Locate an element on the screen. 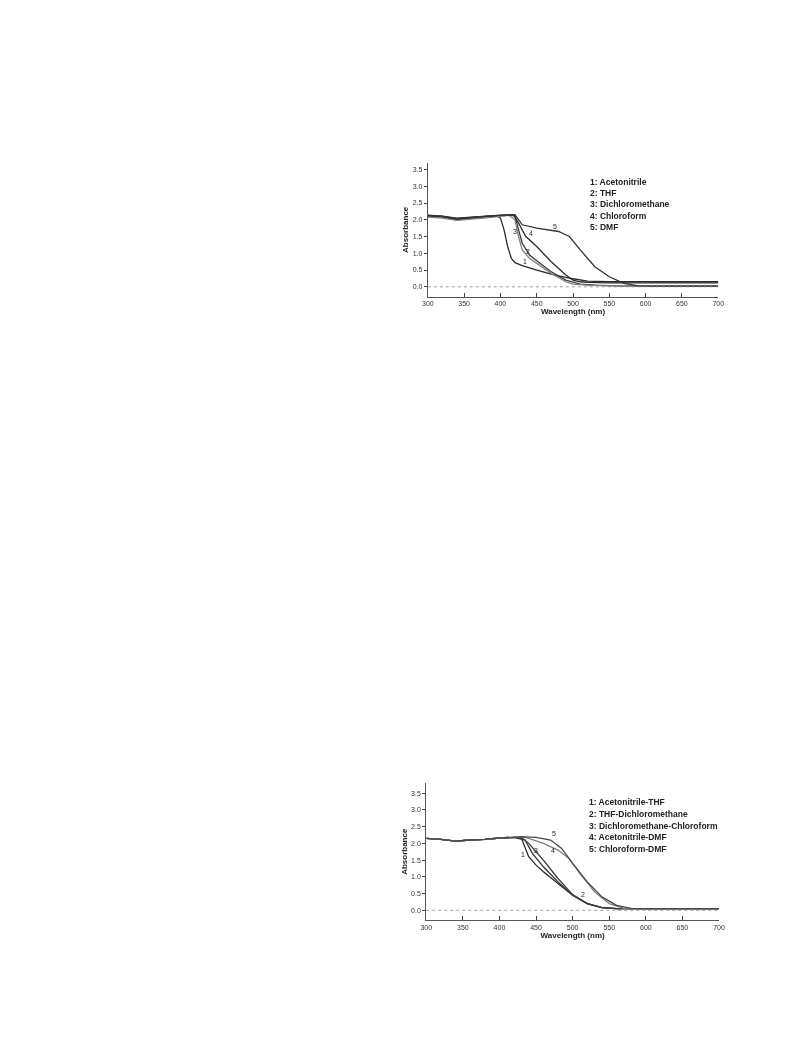 This screenshot has width=799, height=1064. annotation: 4: Acetonitrile-DMF is located at coordinates (628, 837).